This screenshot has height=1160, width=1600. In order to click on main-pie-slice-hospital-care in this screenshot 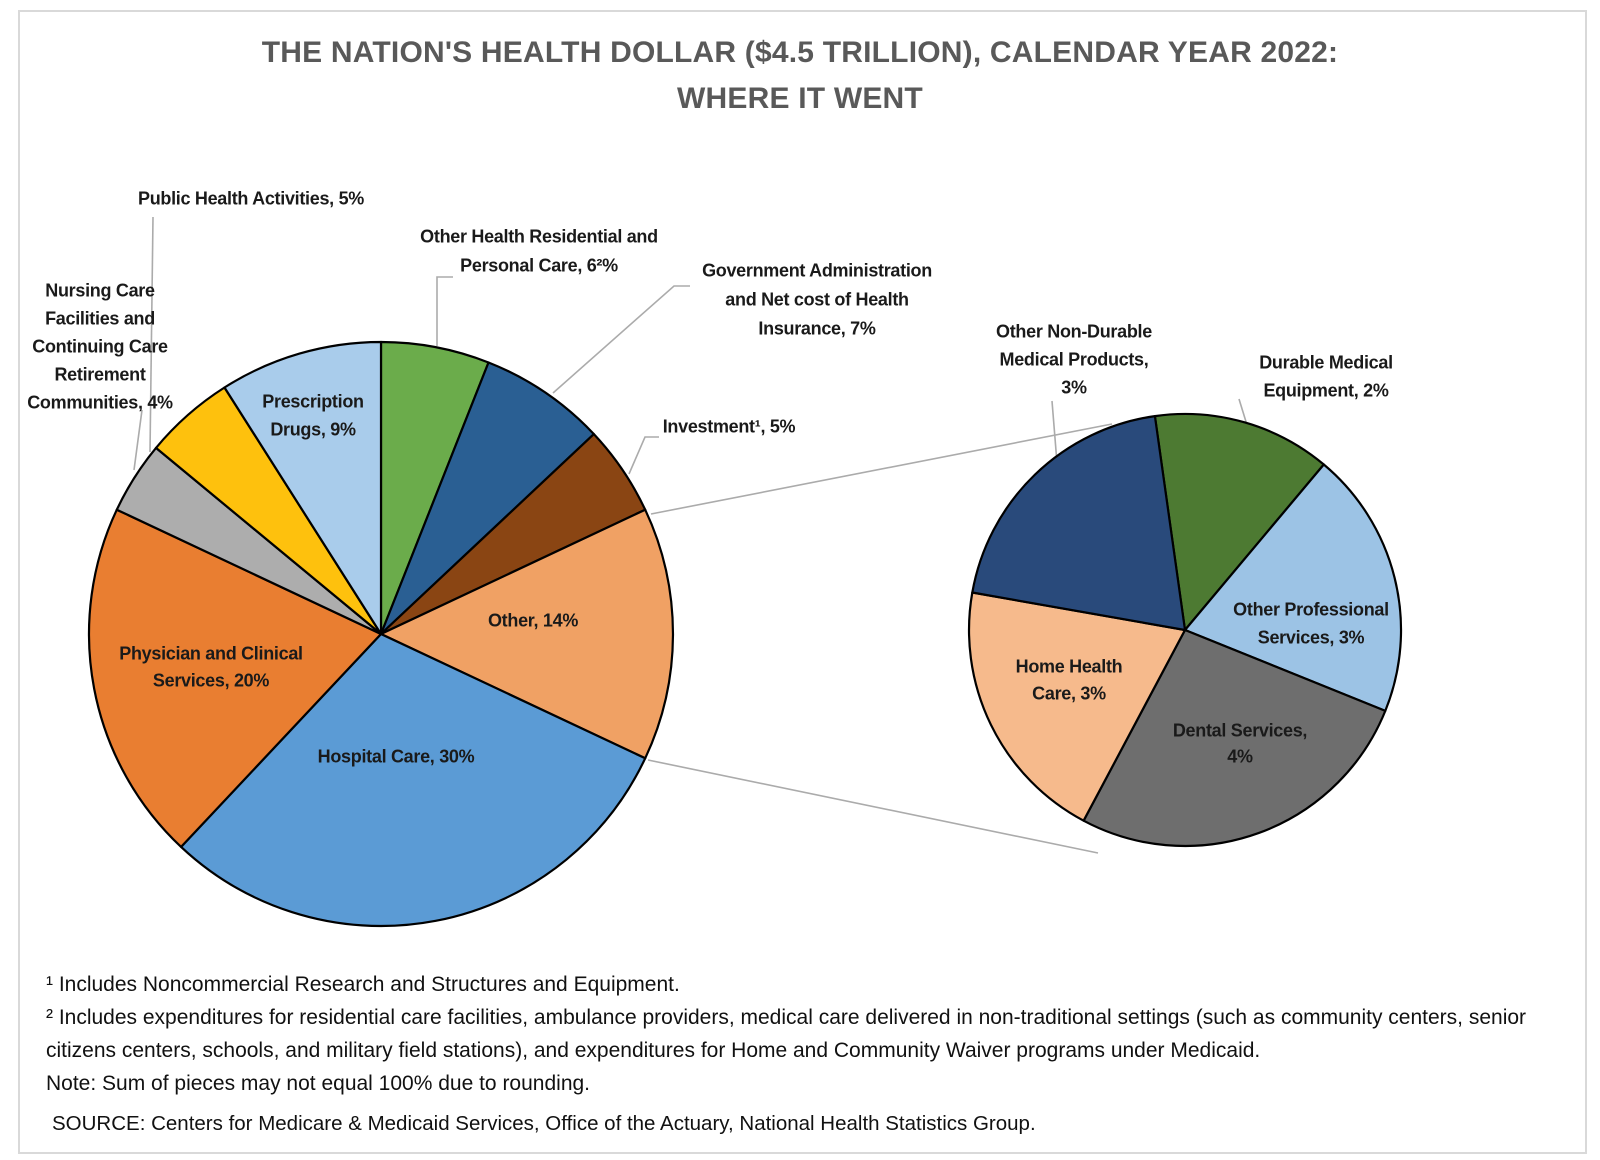, I will do `click(413, 780)`.